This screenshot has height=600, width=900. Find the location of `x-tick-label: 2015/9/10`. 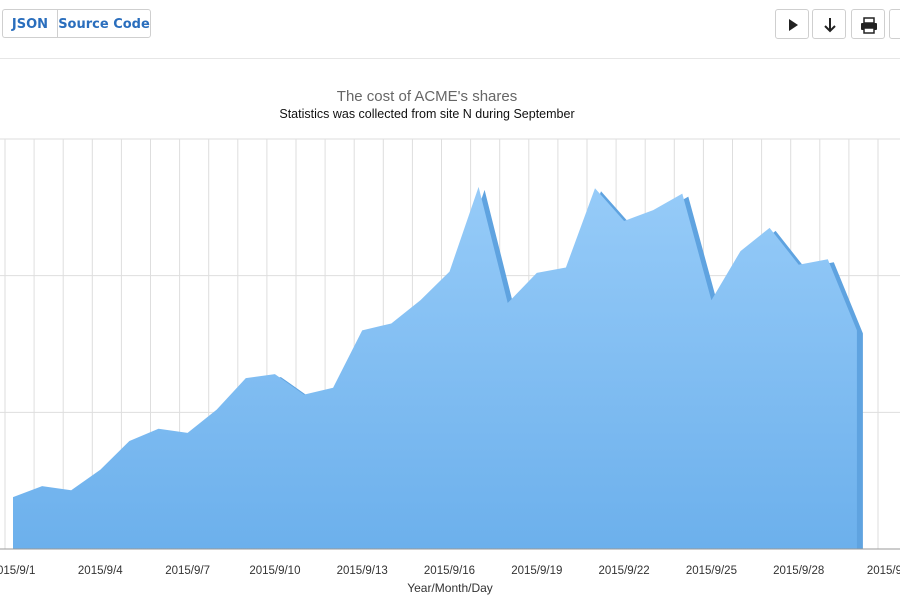

x-tick-label: 2015/9/10 is located at coordinates (274, 571).